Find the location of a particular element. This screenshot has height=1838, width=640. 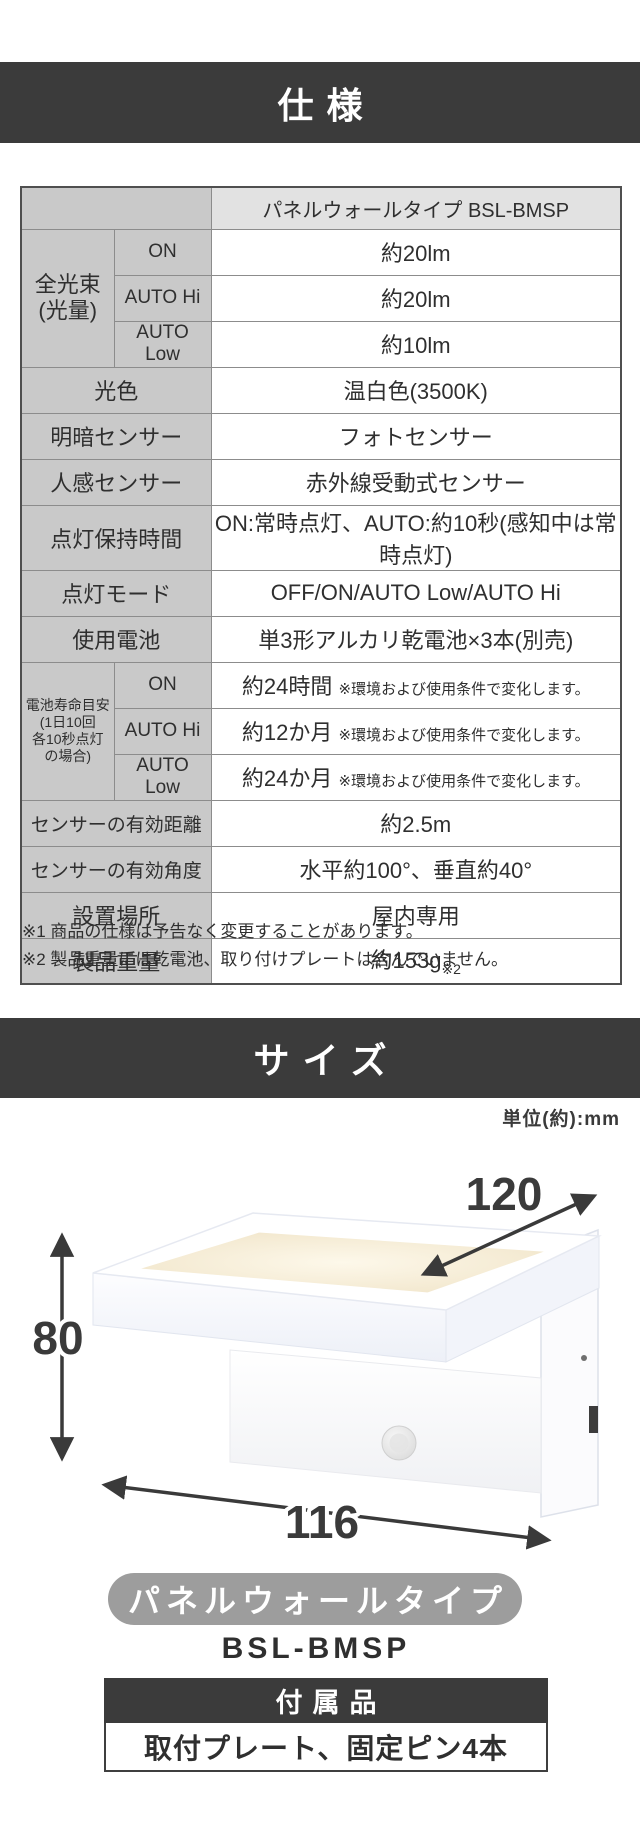

table-row-luminous-low: AUTO Low 約10lm is located at coordinates (321, 344).